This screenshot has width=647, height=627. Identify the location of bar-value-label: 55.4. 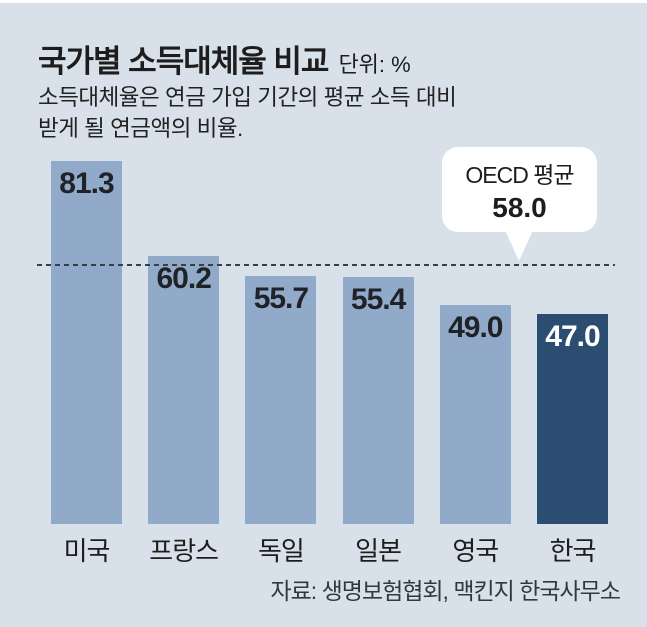
(378, 299).